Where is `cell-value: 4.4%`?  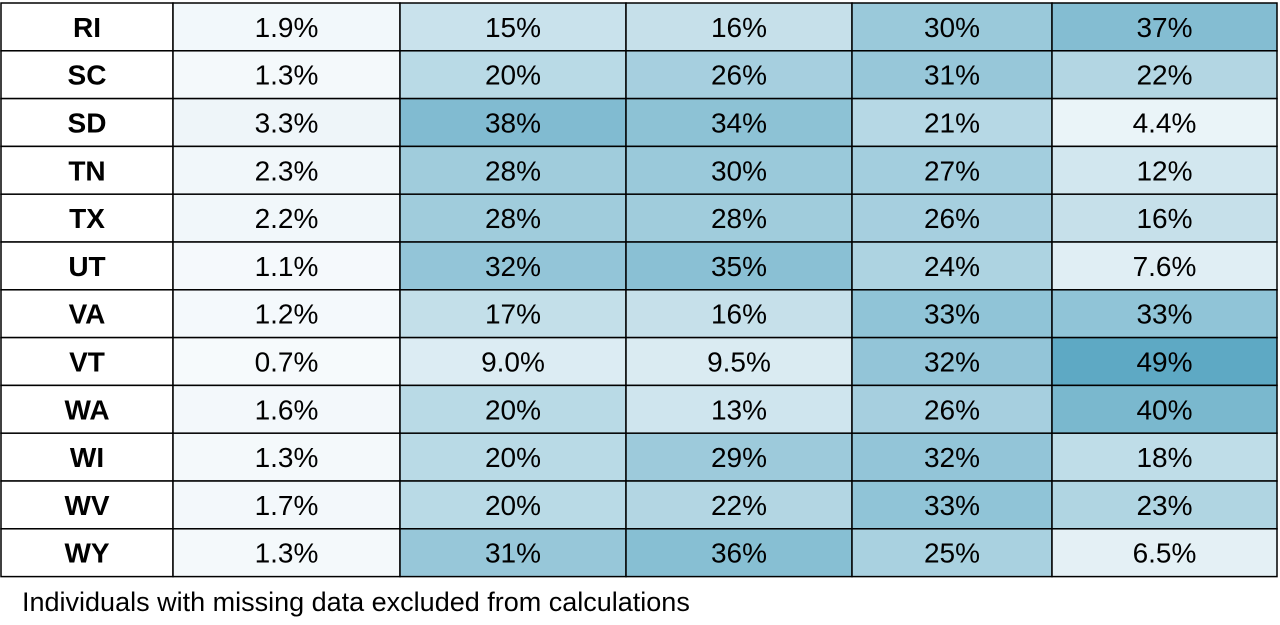
cell-value: 4.4% is located at coordinates (1165, 123).